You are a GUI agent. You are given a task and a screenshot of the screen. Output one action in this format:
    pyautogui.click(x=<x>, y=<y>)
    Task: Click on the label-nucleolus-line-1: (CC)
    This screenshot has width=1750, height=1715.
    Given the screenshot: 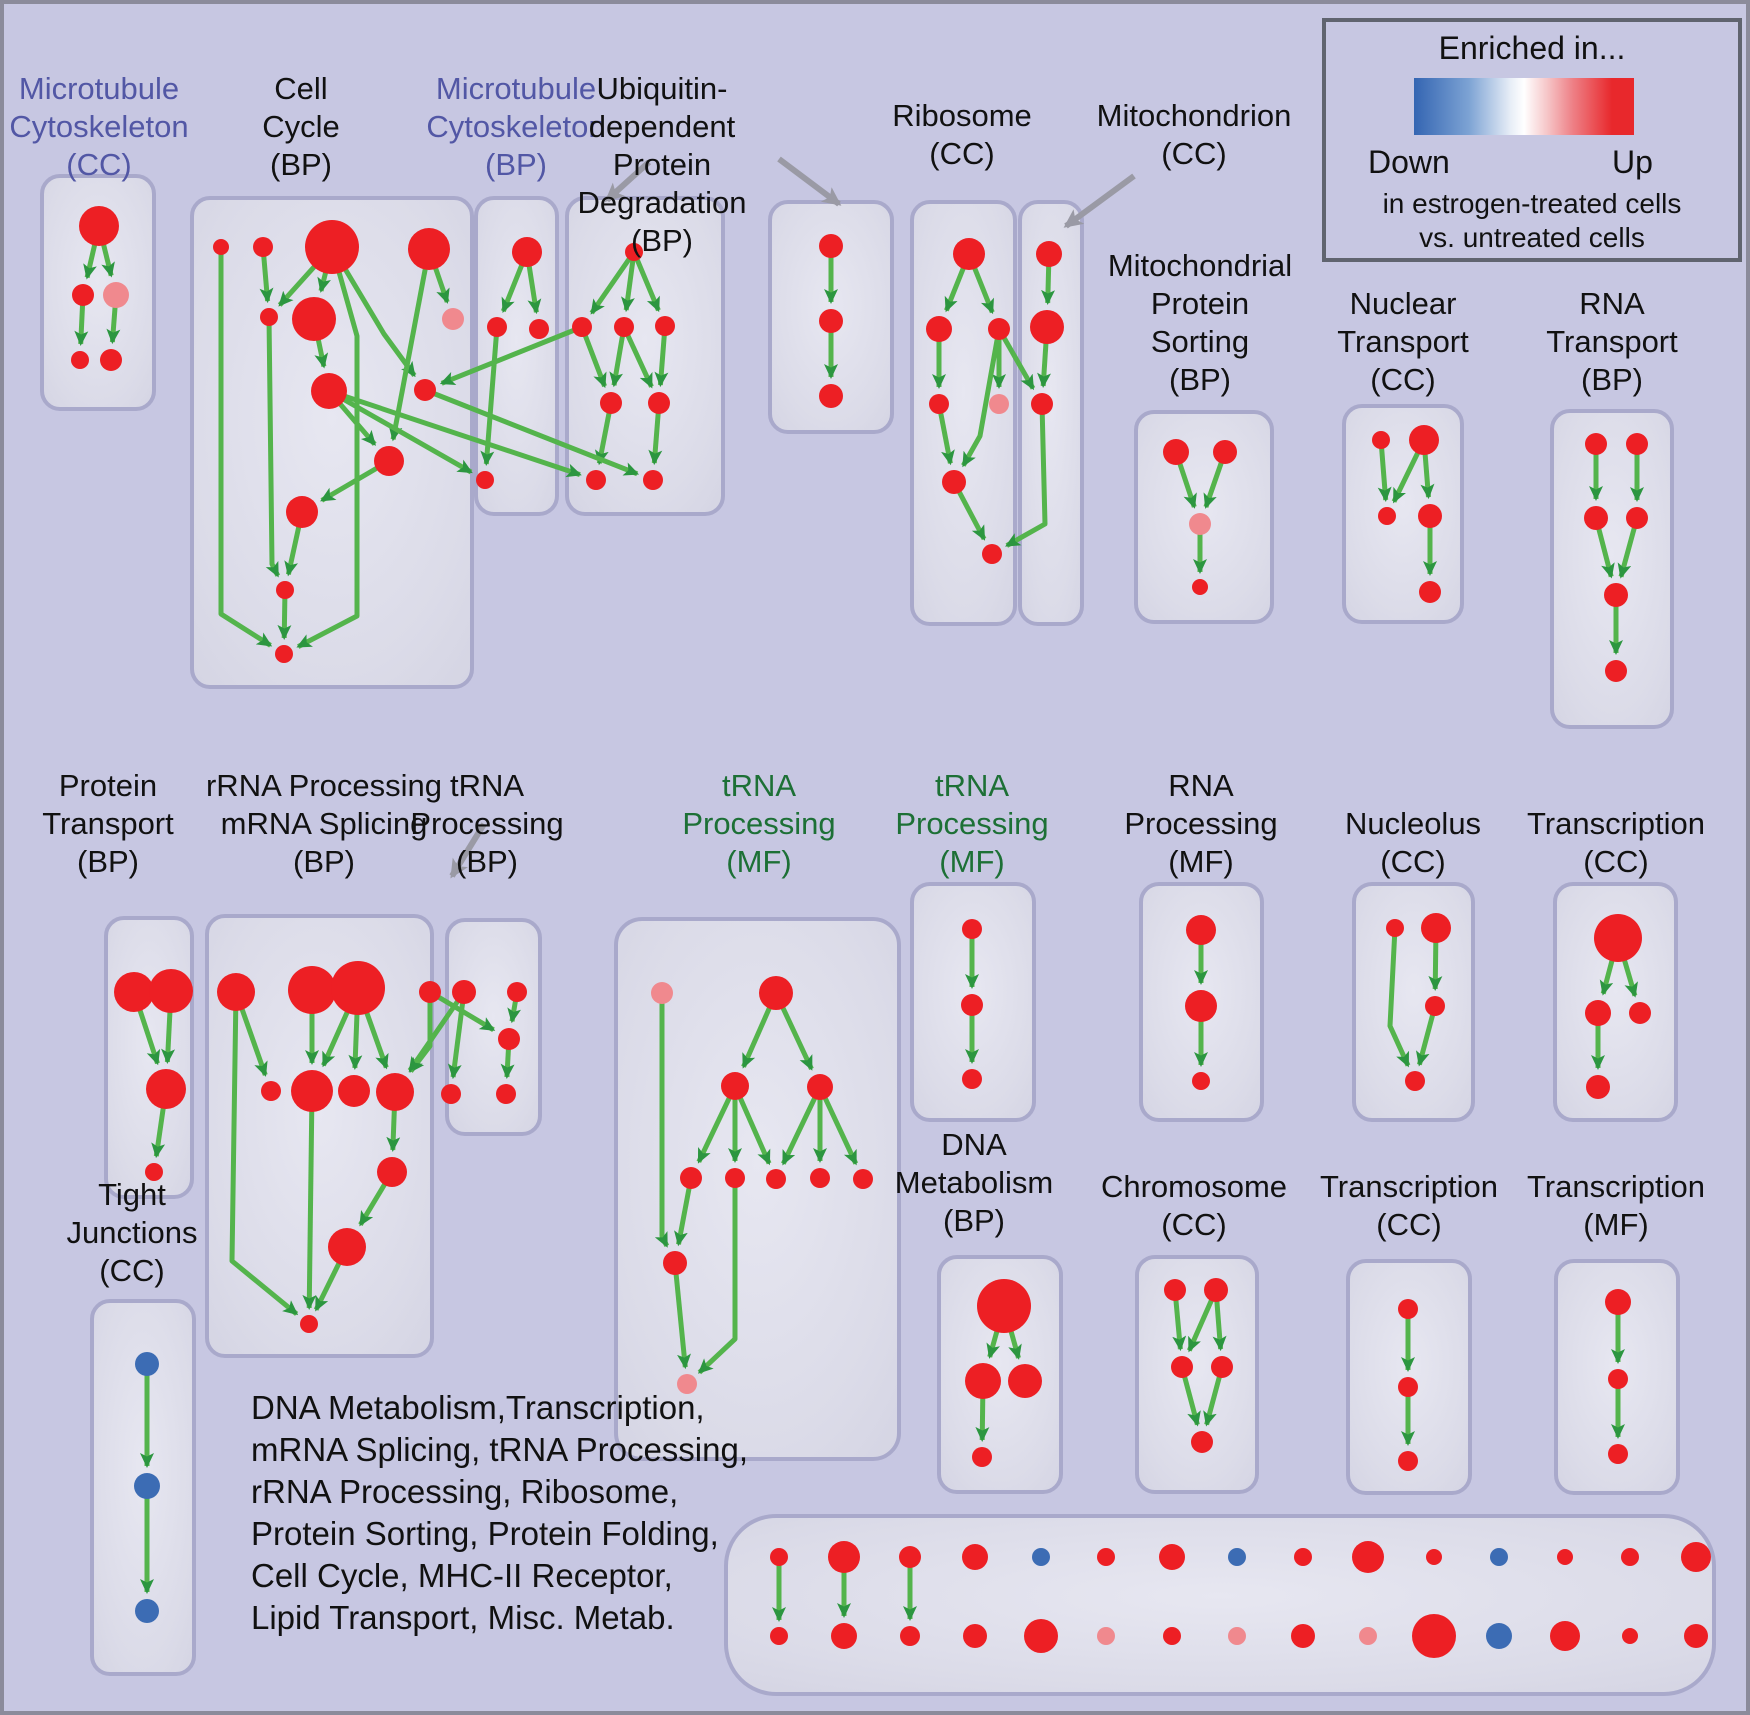 What is the action you would take?
    pyautogui.click(x=1412, y=861)
    